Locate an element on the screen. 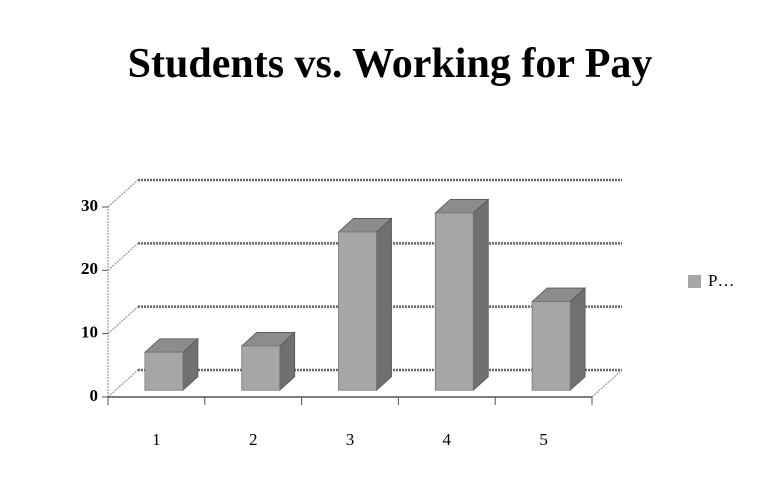  x-tick-label: 1 is located at coordinates (156, 439).